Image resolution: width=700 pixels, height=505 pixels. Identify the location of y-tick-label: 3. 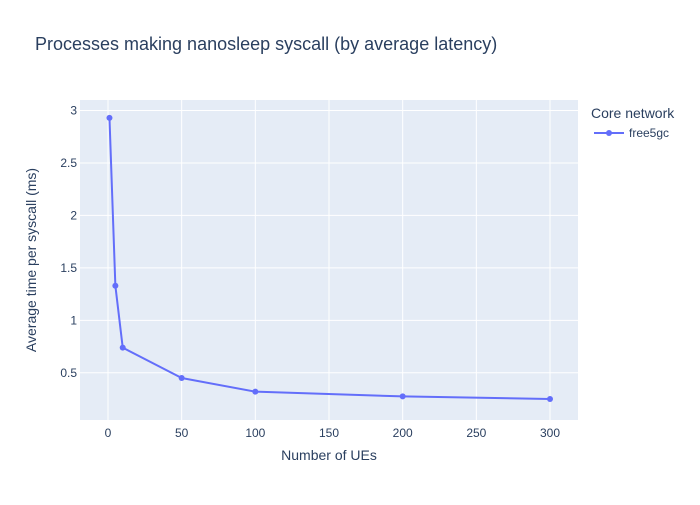
(73, 110).